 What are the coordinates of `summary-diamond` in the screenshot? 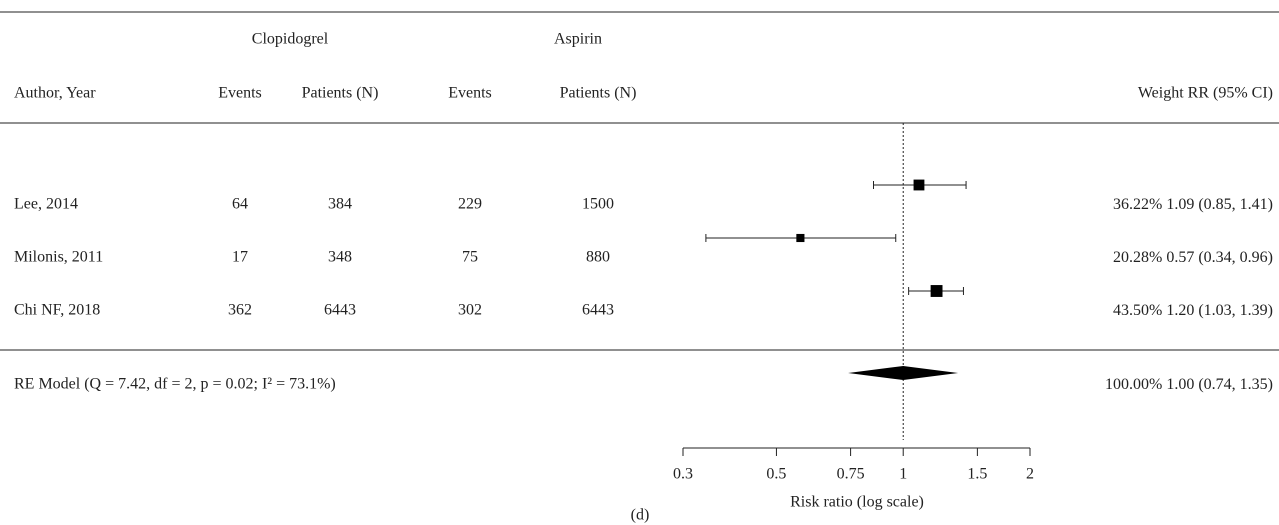 It's located at (903, 373).